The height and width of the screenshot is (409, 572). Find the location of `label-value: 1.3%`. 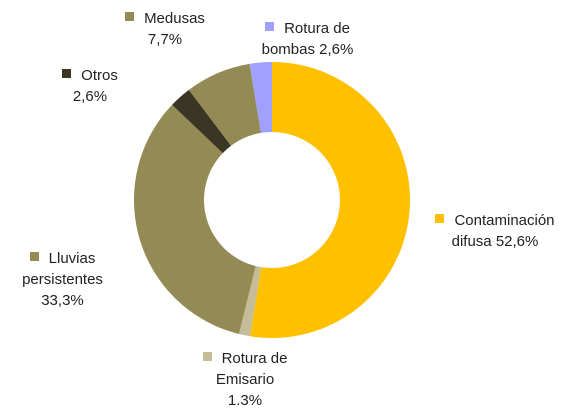

label-value: 1.3% is located at coordinates (245, 400).